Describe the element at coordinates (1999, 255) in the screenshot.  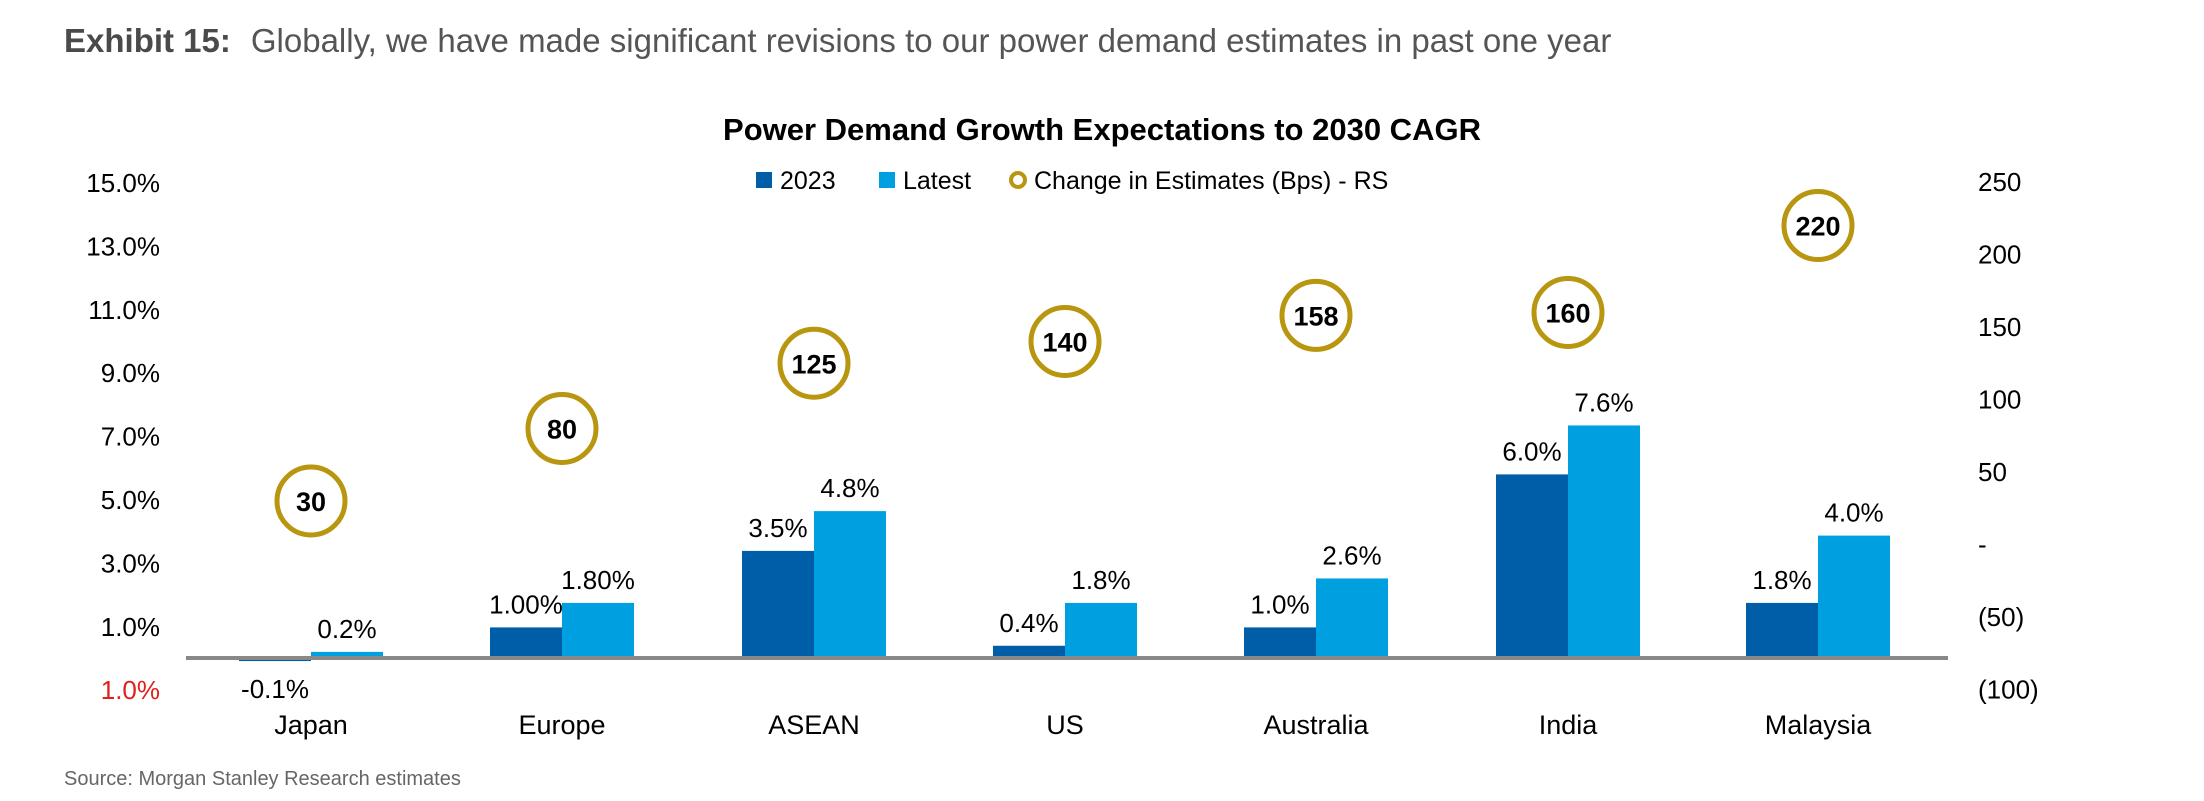
I see `right-tick-label: 200` at that location.